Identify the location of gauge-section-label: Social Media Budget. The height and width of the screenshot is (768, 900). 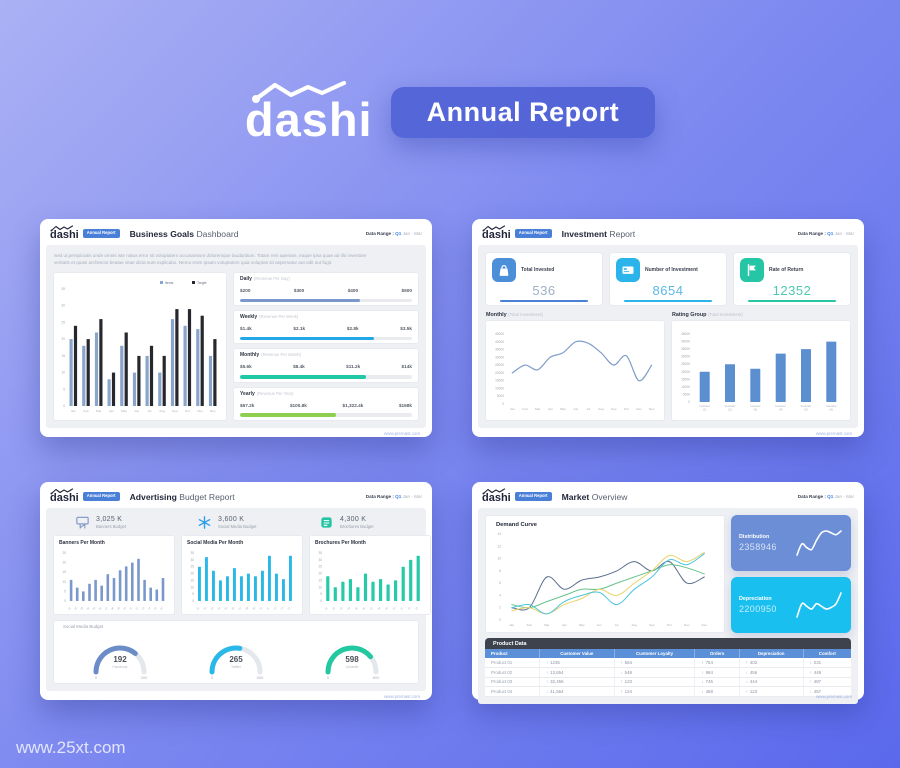
(83, 626).